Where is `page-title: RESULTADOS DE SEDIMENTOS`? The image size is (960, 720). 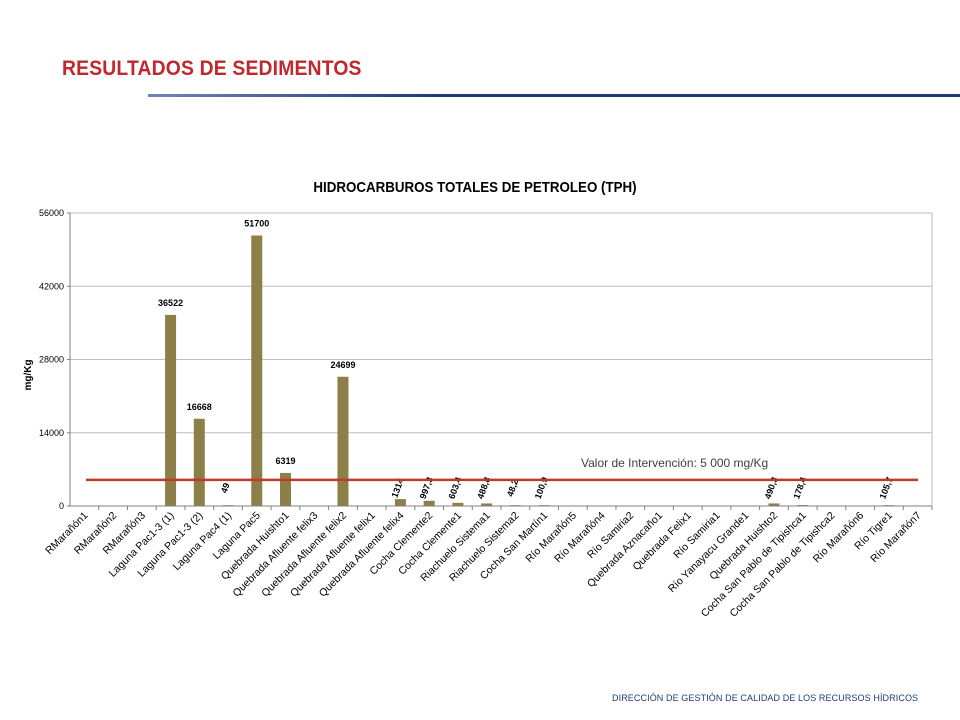
page-title: RESULTADOS DE SEDIMENTOS is located at coordinates (212, 68).